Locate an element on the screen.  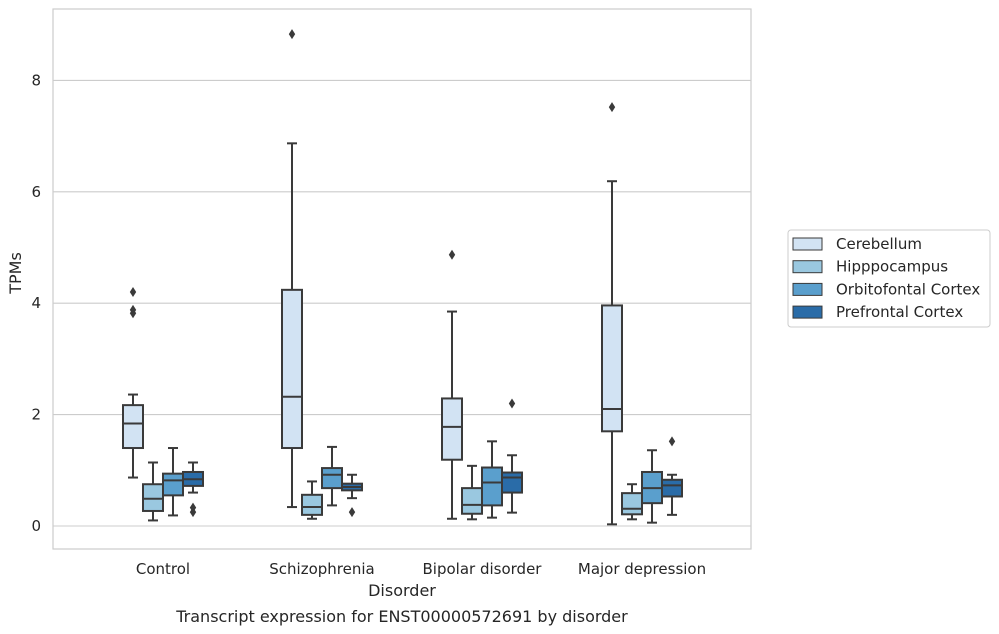
legend-label: Hipppocampus is located at coordinates (892, 267).